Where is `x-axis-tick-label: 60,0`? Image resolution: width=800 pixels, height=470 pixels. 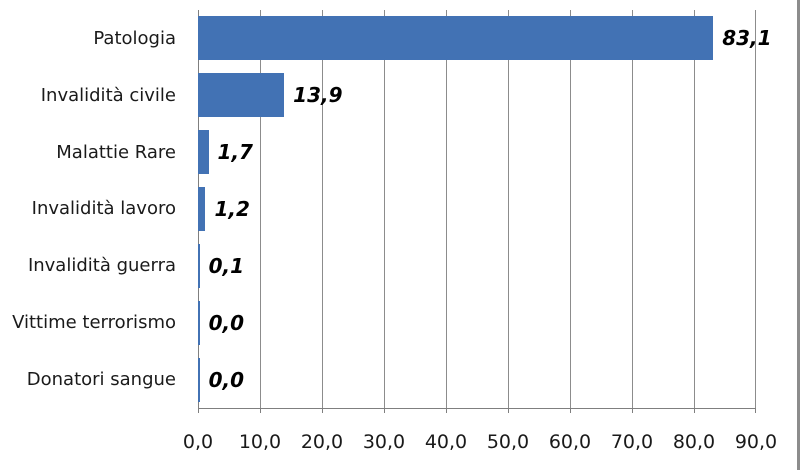
x-axis-tick-label: 60,0 is located at coordinates (570, 442).